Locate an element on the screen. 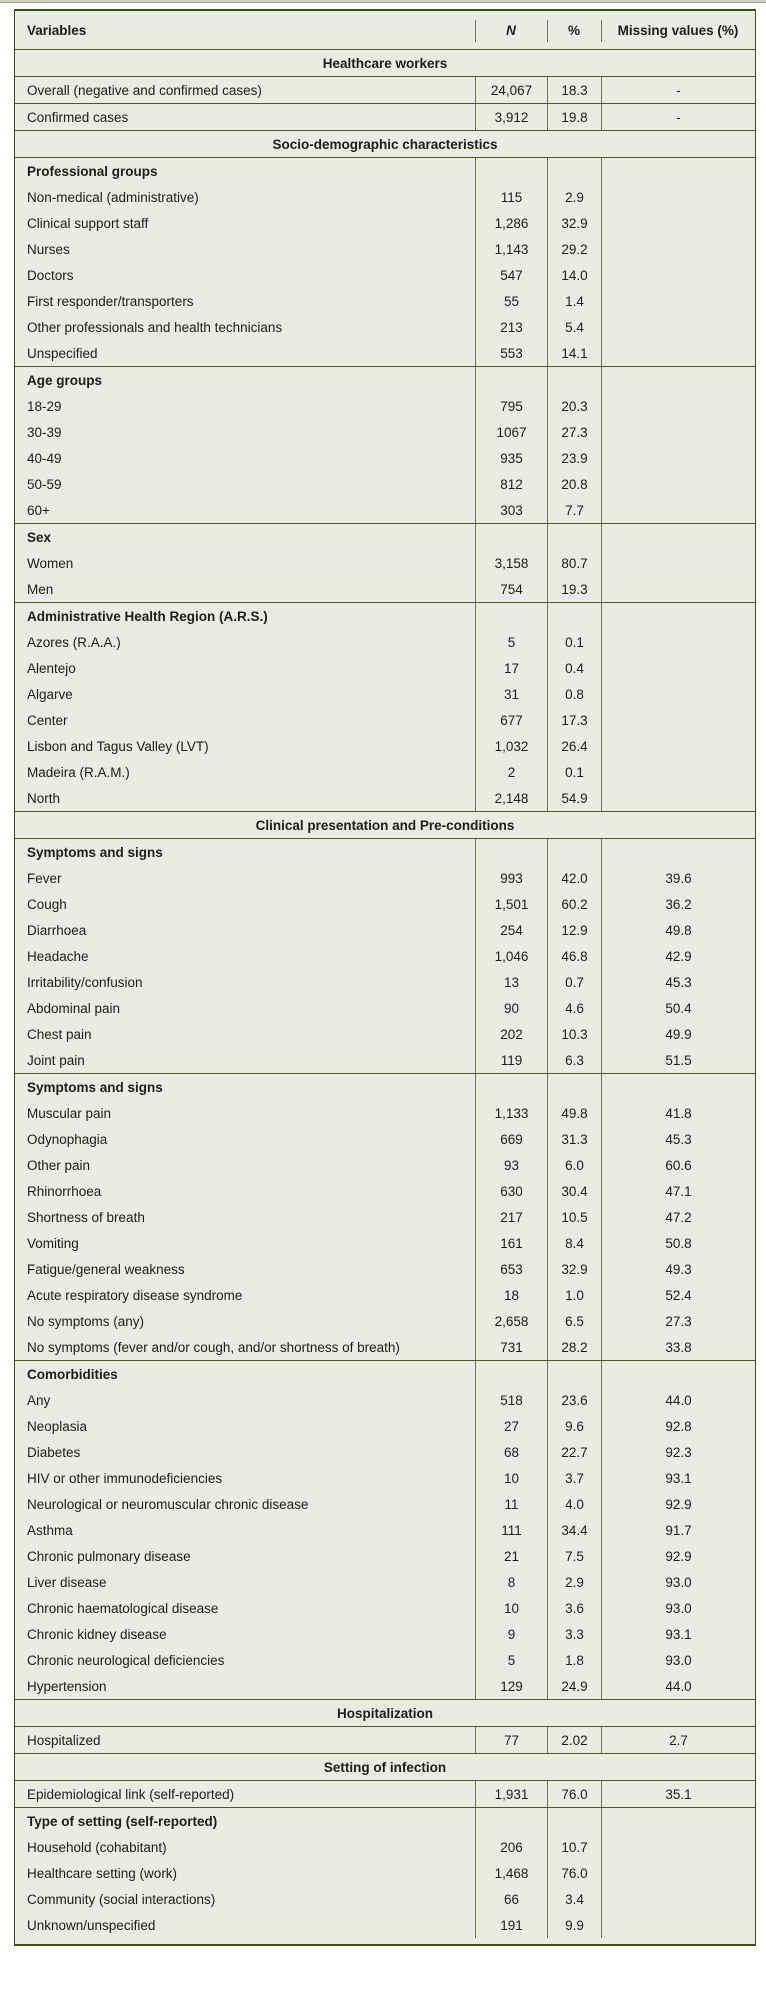 This screenshot has width=766, height=2008. table-row: Any 518 23.6 44.0 is located at coordinates (385, 1400).